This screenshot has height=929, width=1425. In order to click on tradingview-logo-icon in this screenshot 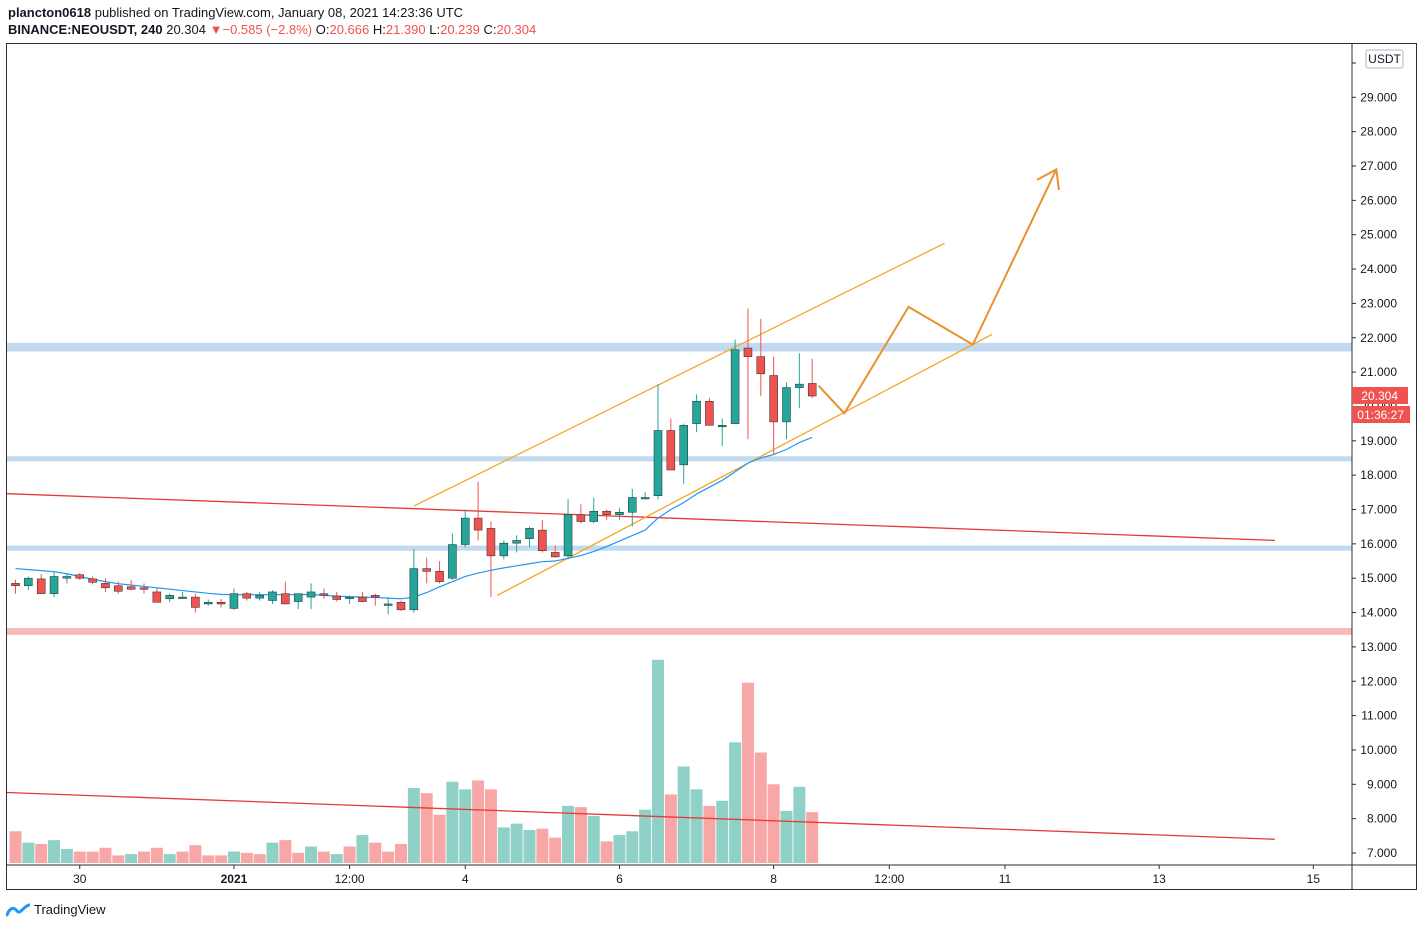, I will do `click(18, 909)`.